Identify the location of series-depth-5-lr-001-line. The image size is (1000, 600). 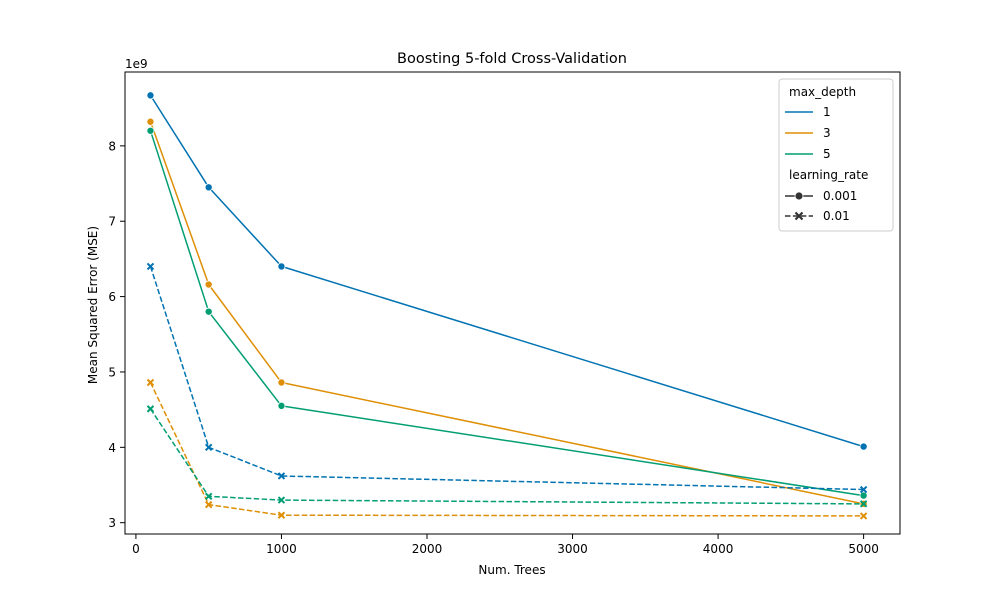
(506, 456).